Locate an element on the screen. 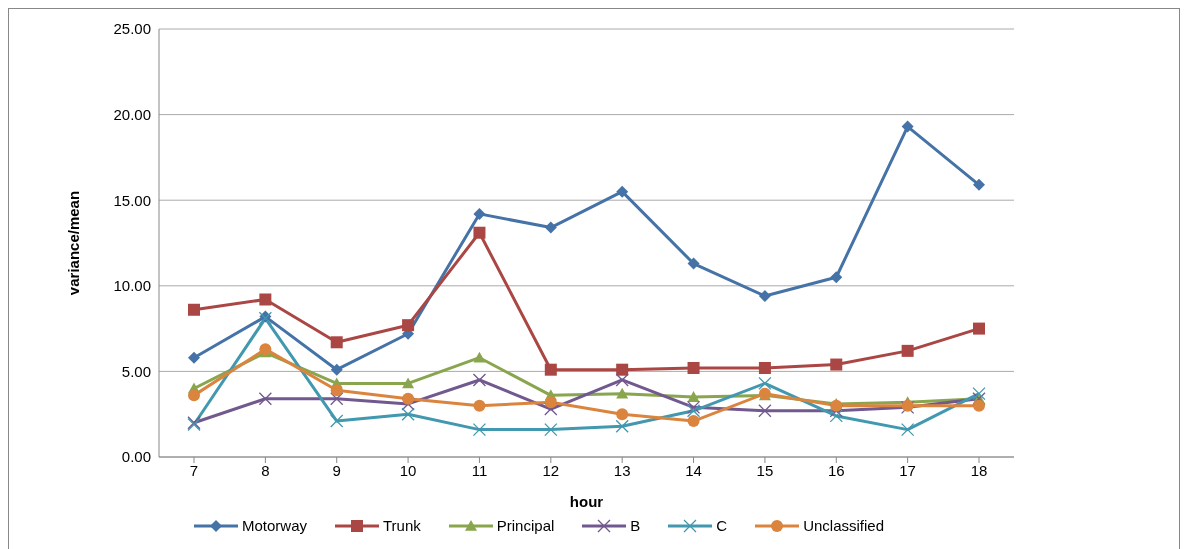 Image resolution: width=1195 pixels, height=549 pixels. y-tick-label: 25.00 is located at coordinates (132, 29).